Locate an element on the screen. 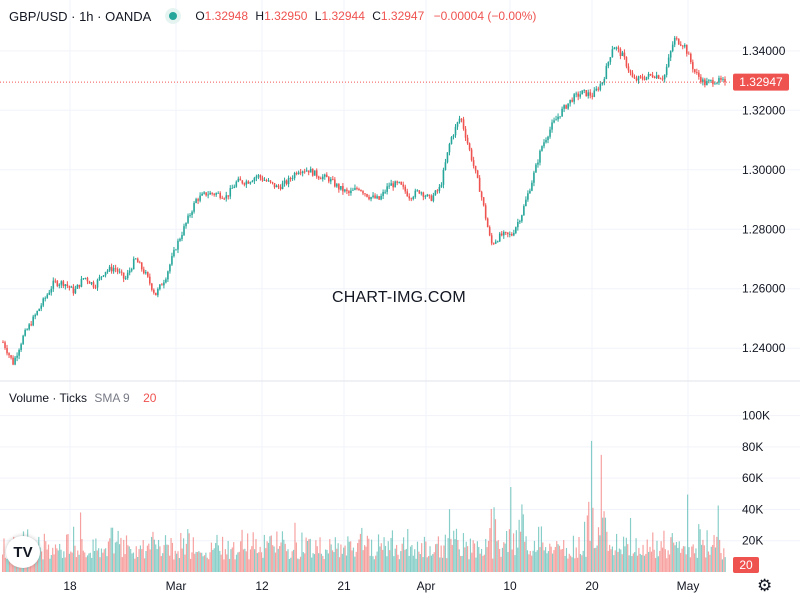 This screenshot has width=800, height=600. market-status-icon is located at coordinates (173, 16).